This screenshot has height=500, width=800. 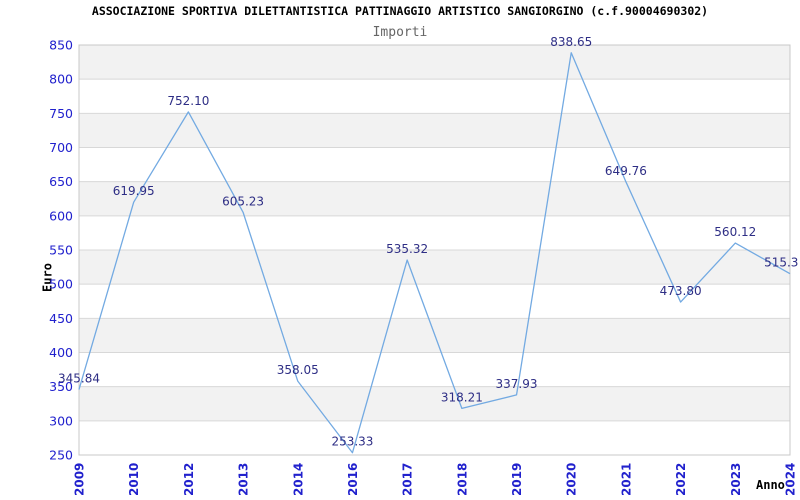 What do you see at coordinates (770, 485) in the screenshot?
I see `x-axis-title: Anno` at bounding box center [770, 485].